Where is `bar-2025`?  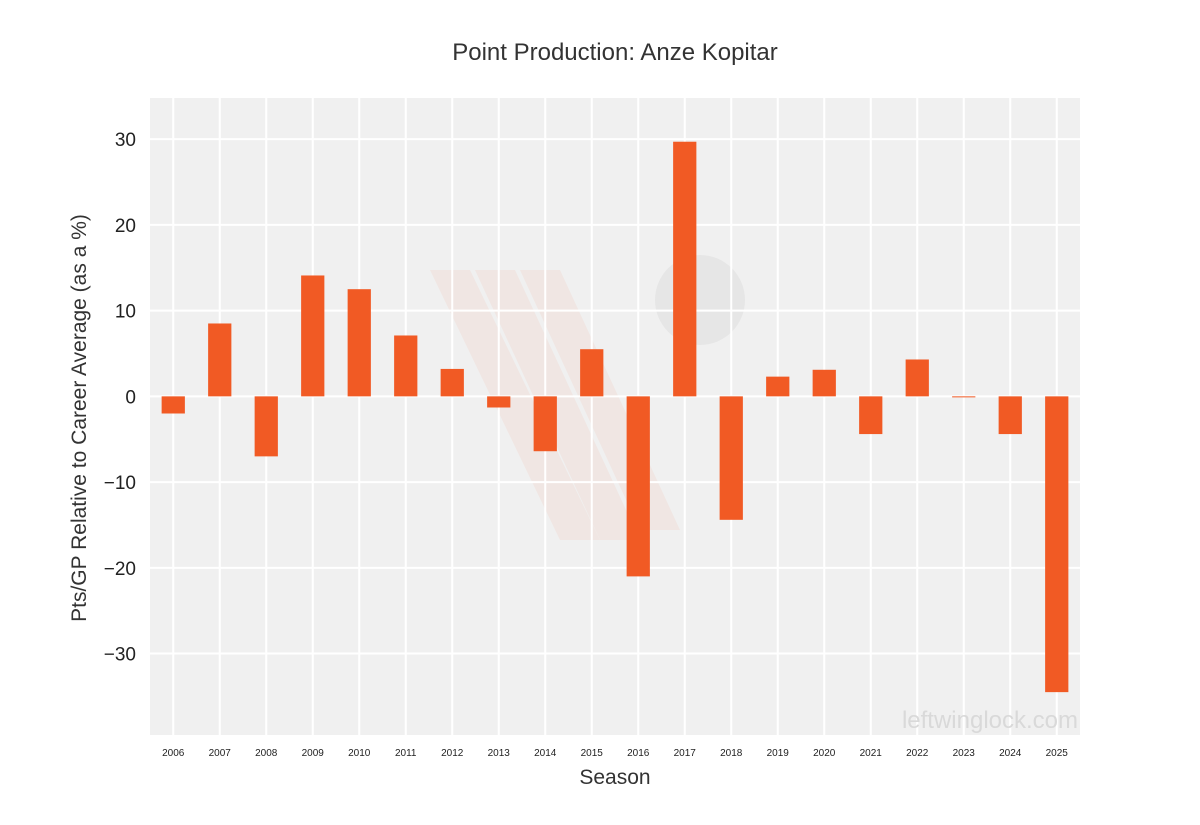
bar-2025 is located at coordinates (1057, 544).